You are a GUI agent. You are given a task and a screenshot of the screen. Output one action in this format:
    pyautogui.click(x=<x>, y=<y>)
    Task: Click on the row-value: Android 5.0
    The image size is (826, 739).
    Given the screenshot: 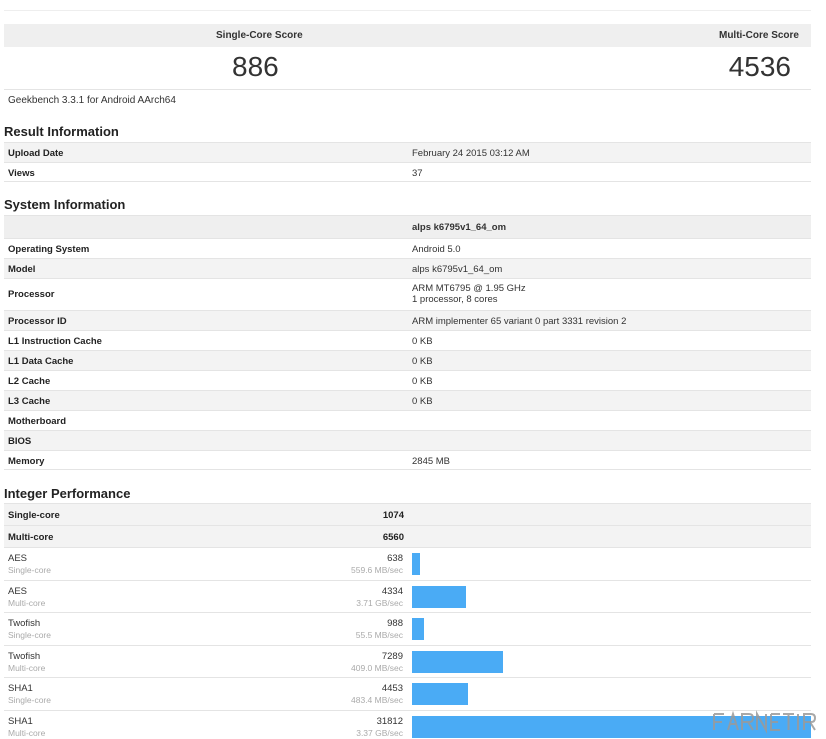 What is the action you would take?
    pyautogui.click(x=436, y=249)
    